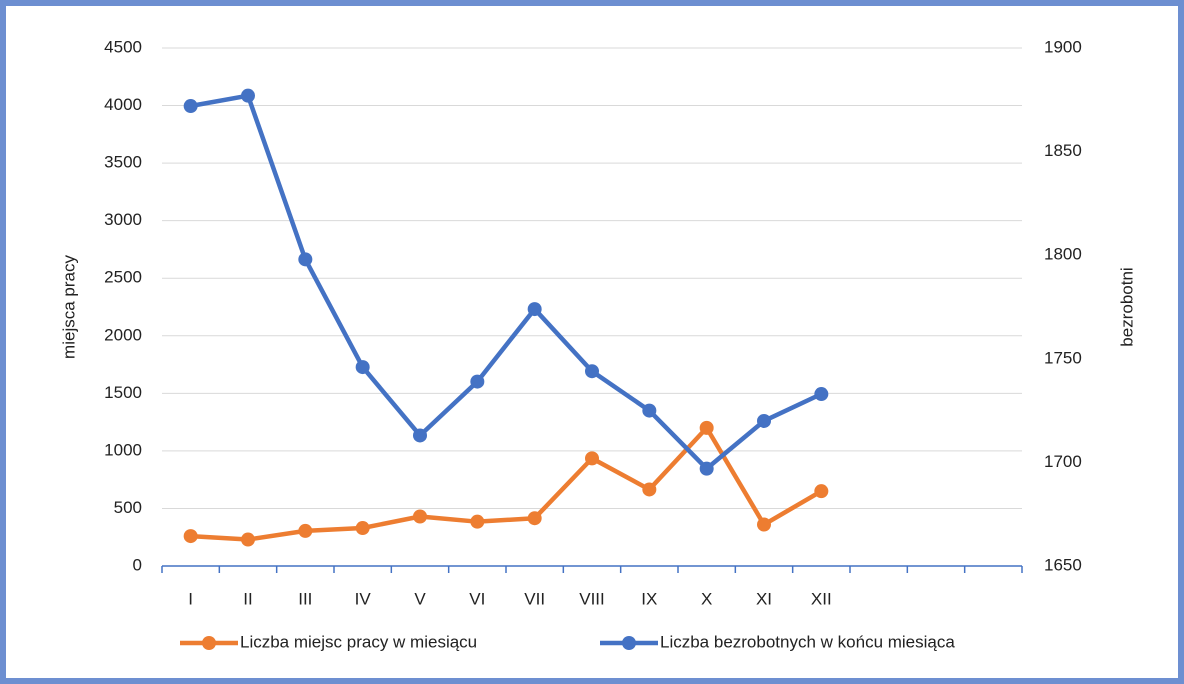 Image resolution: width=1184 pixels, height=684 pixels. Describe the element at coordinates (649, 598) in the screenshot. I see `x-tick-label: IX` at that location.